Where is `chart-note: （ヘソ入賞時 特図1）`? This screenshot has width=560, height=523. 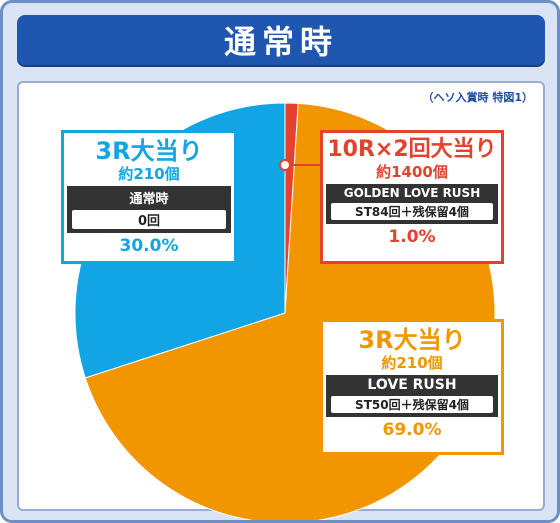
chart-note: （ヘソ入賞時 特図1） is located at coordinates (477, 97).